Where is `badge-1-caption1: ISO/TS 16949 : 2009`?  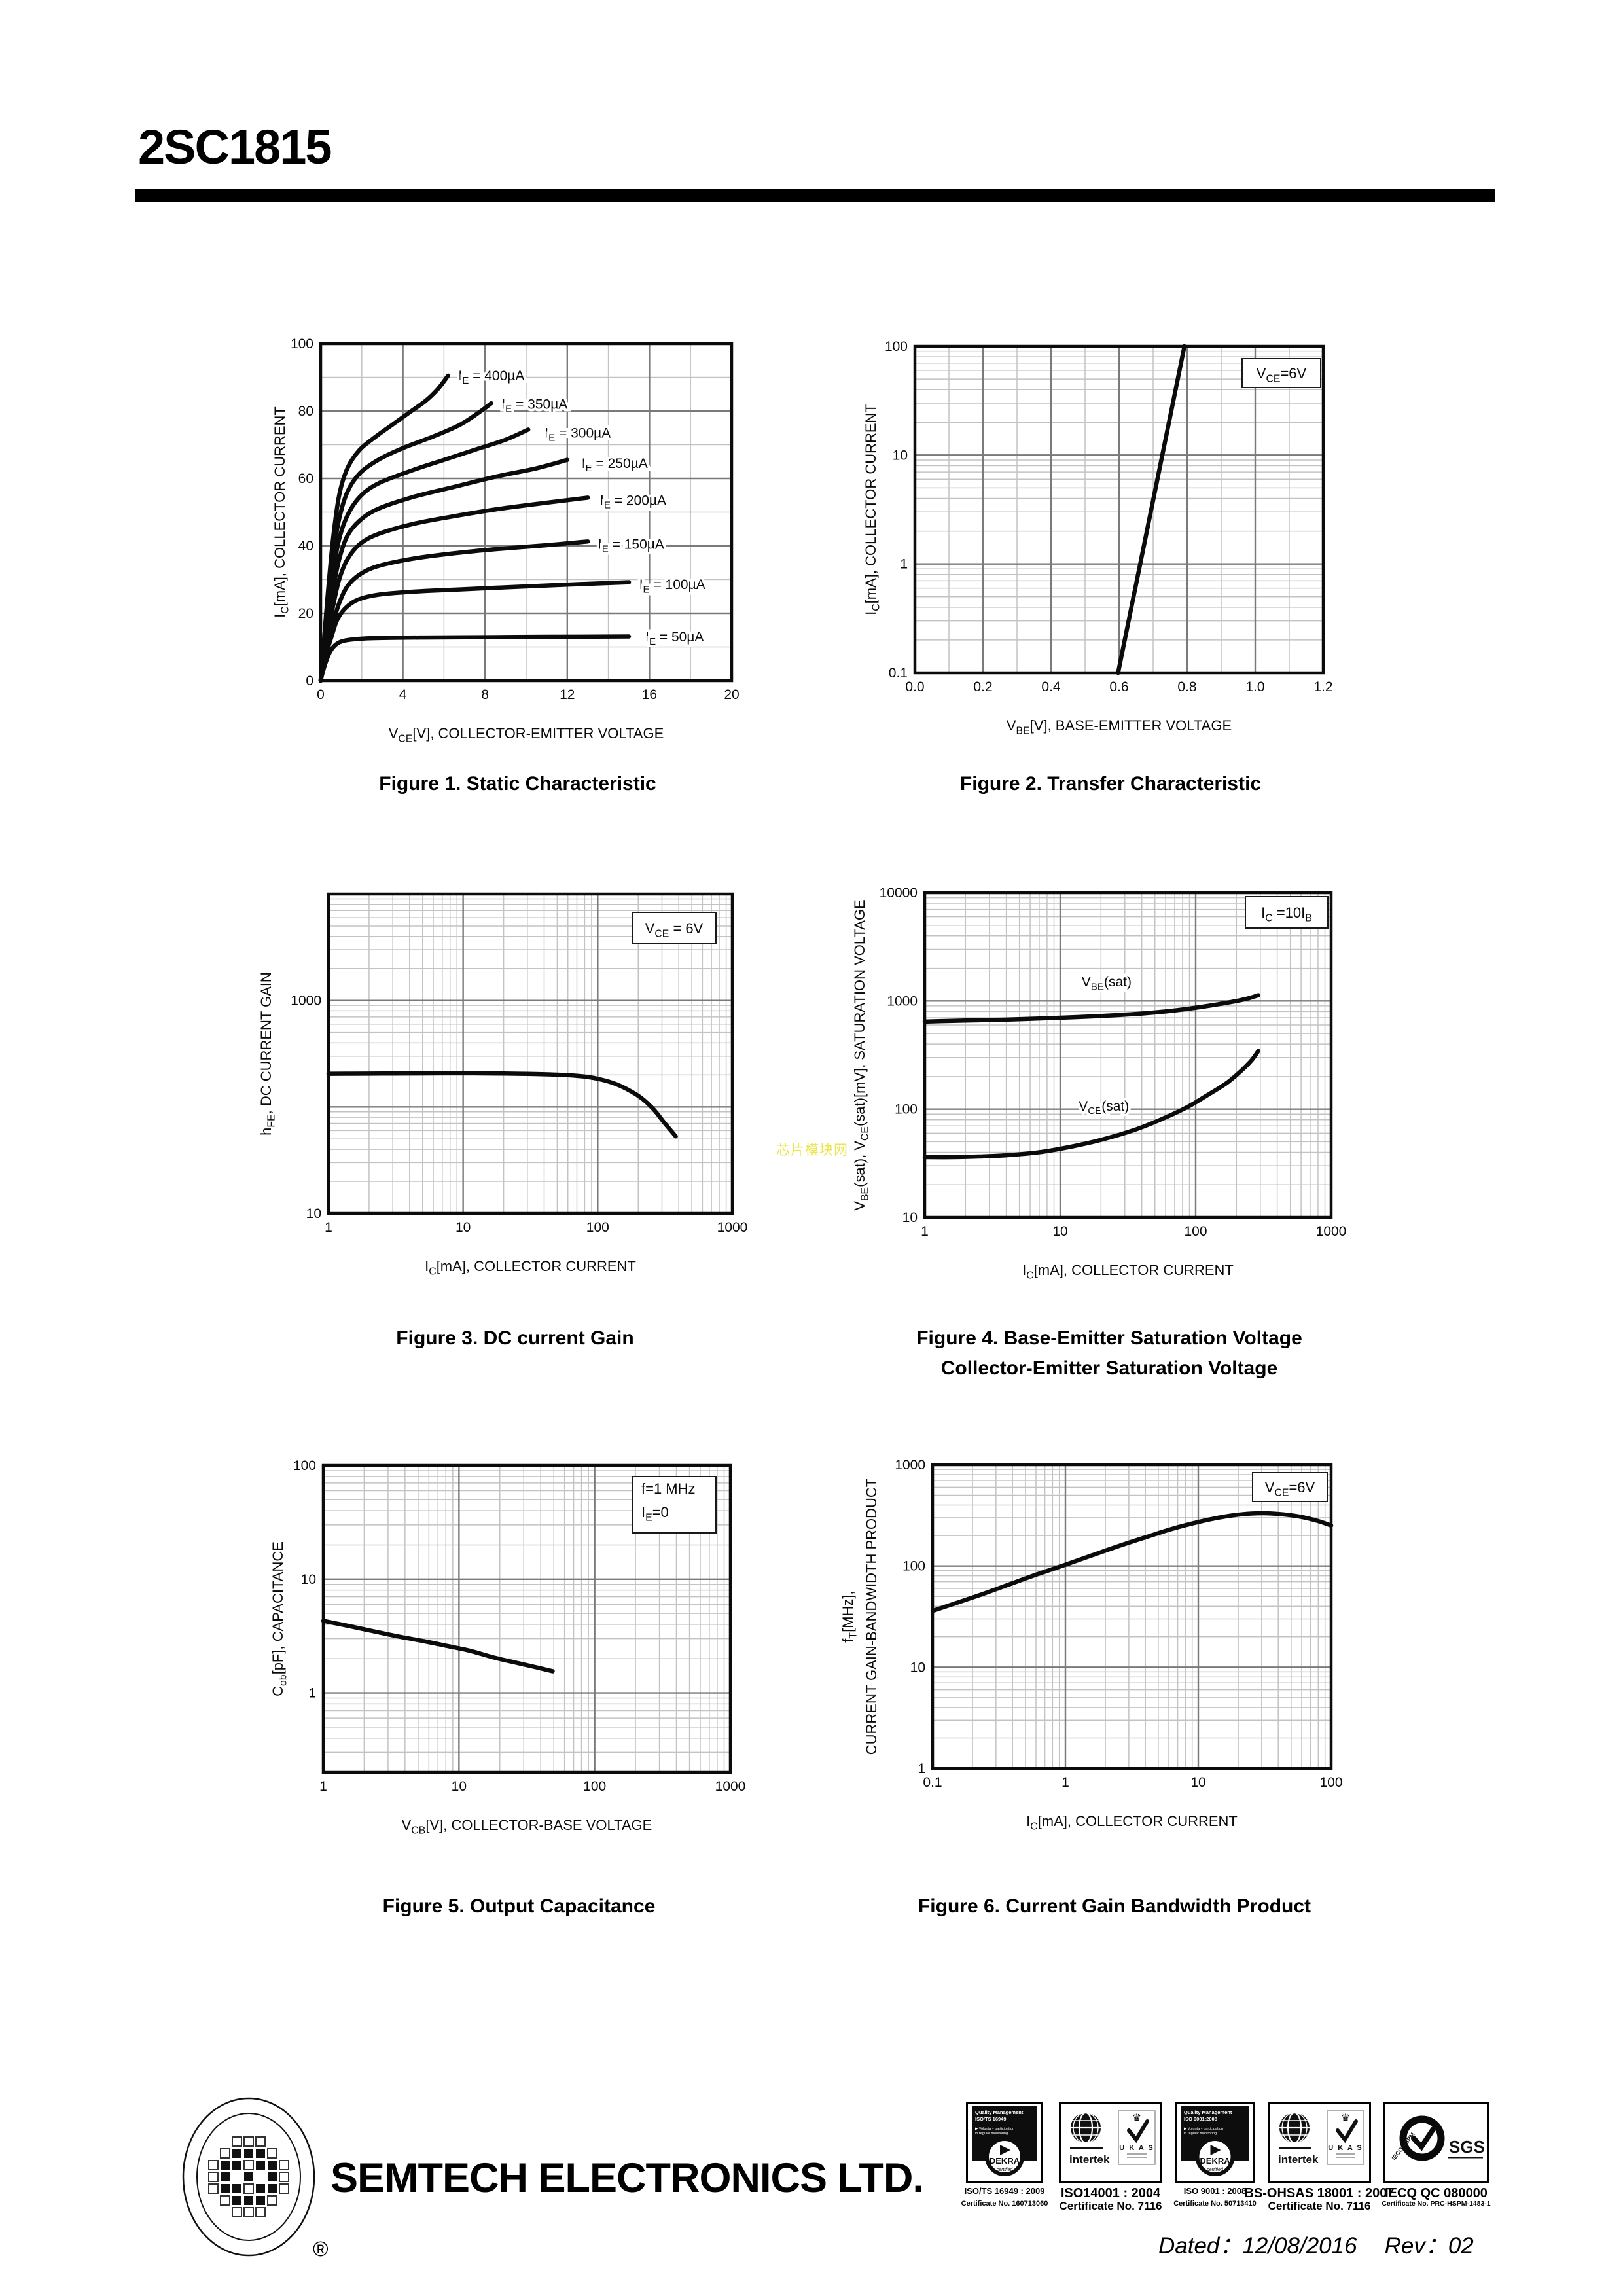
badge-1-caption1: ISO/TS 16949 : 2009 is located at coordinates (1005, 2191).